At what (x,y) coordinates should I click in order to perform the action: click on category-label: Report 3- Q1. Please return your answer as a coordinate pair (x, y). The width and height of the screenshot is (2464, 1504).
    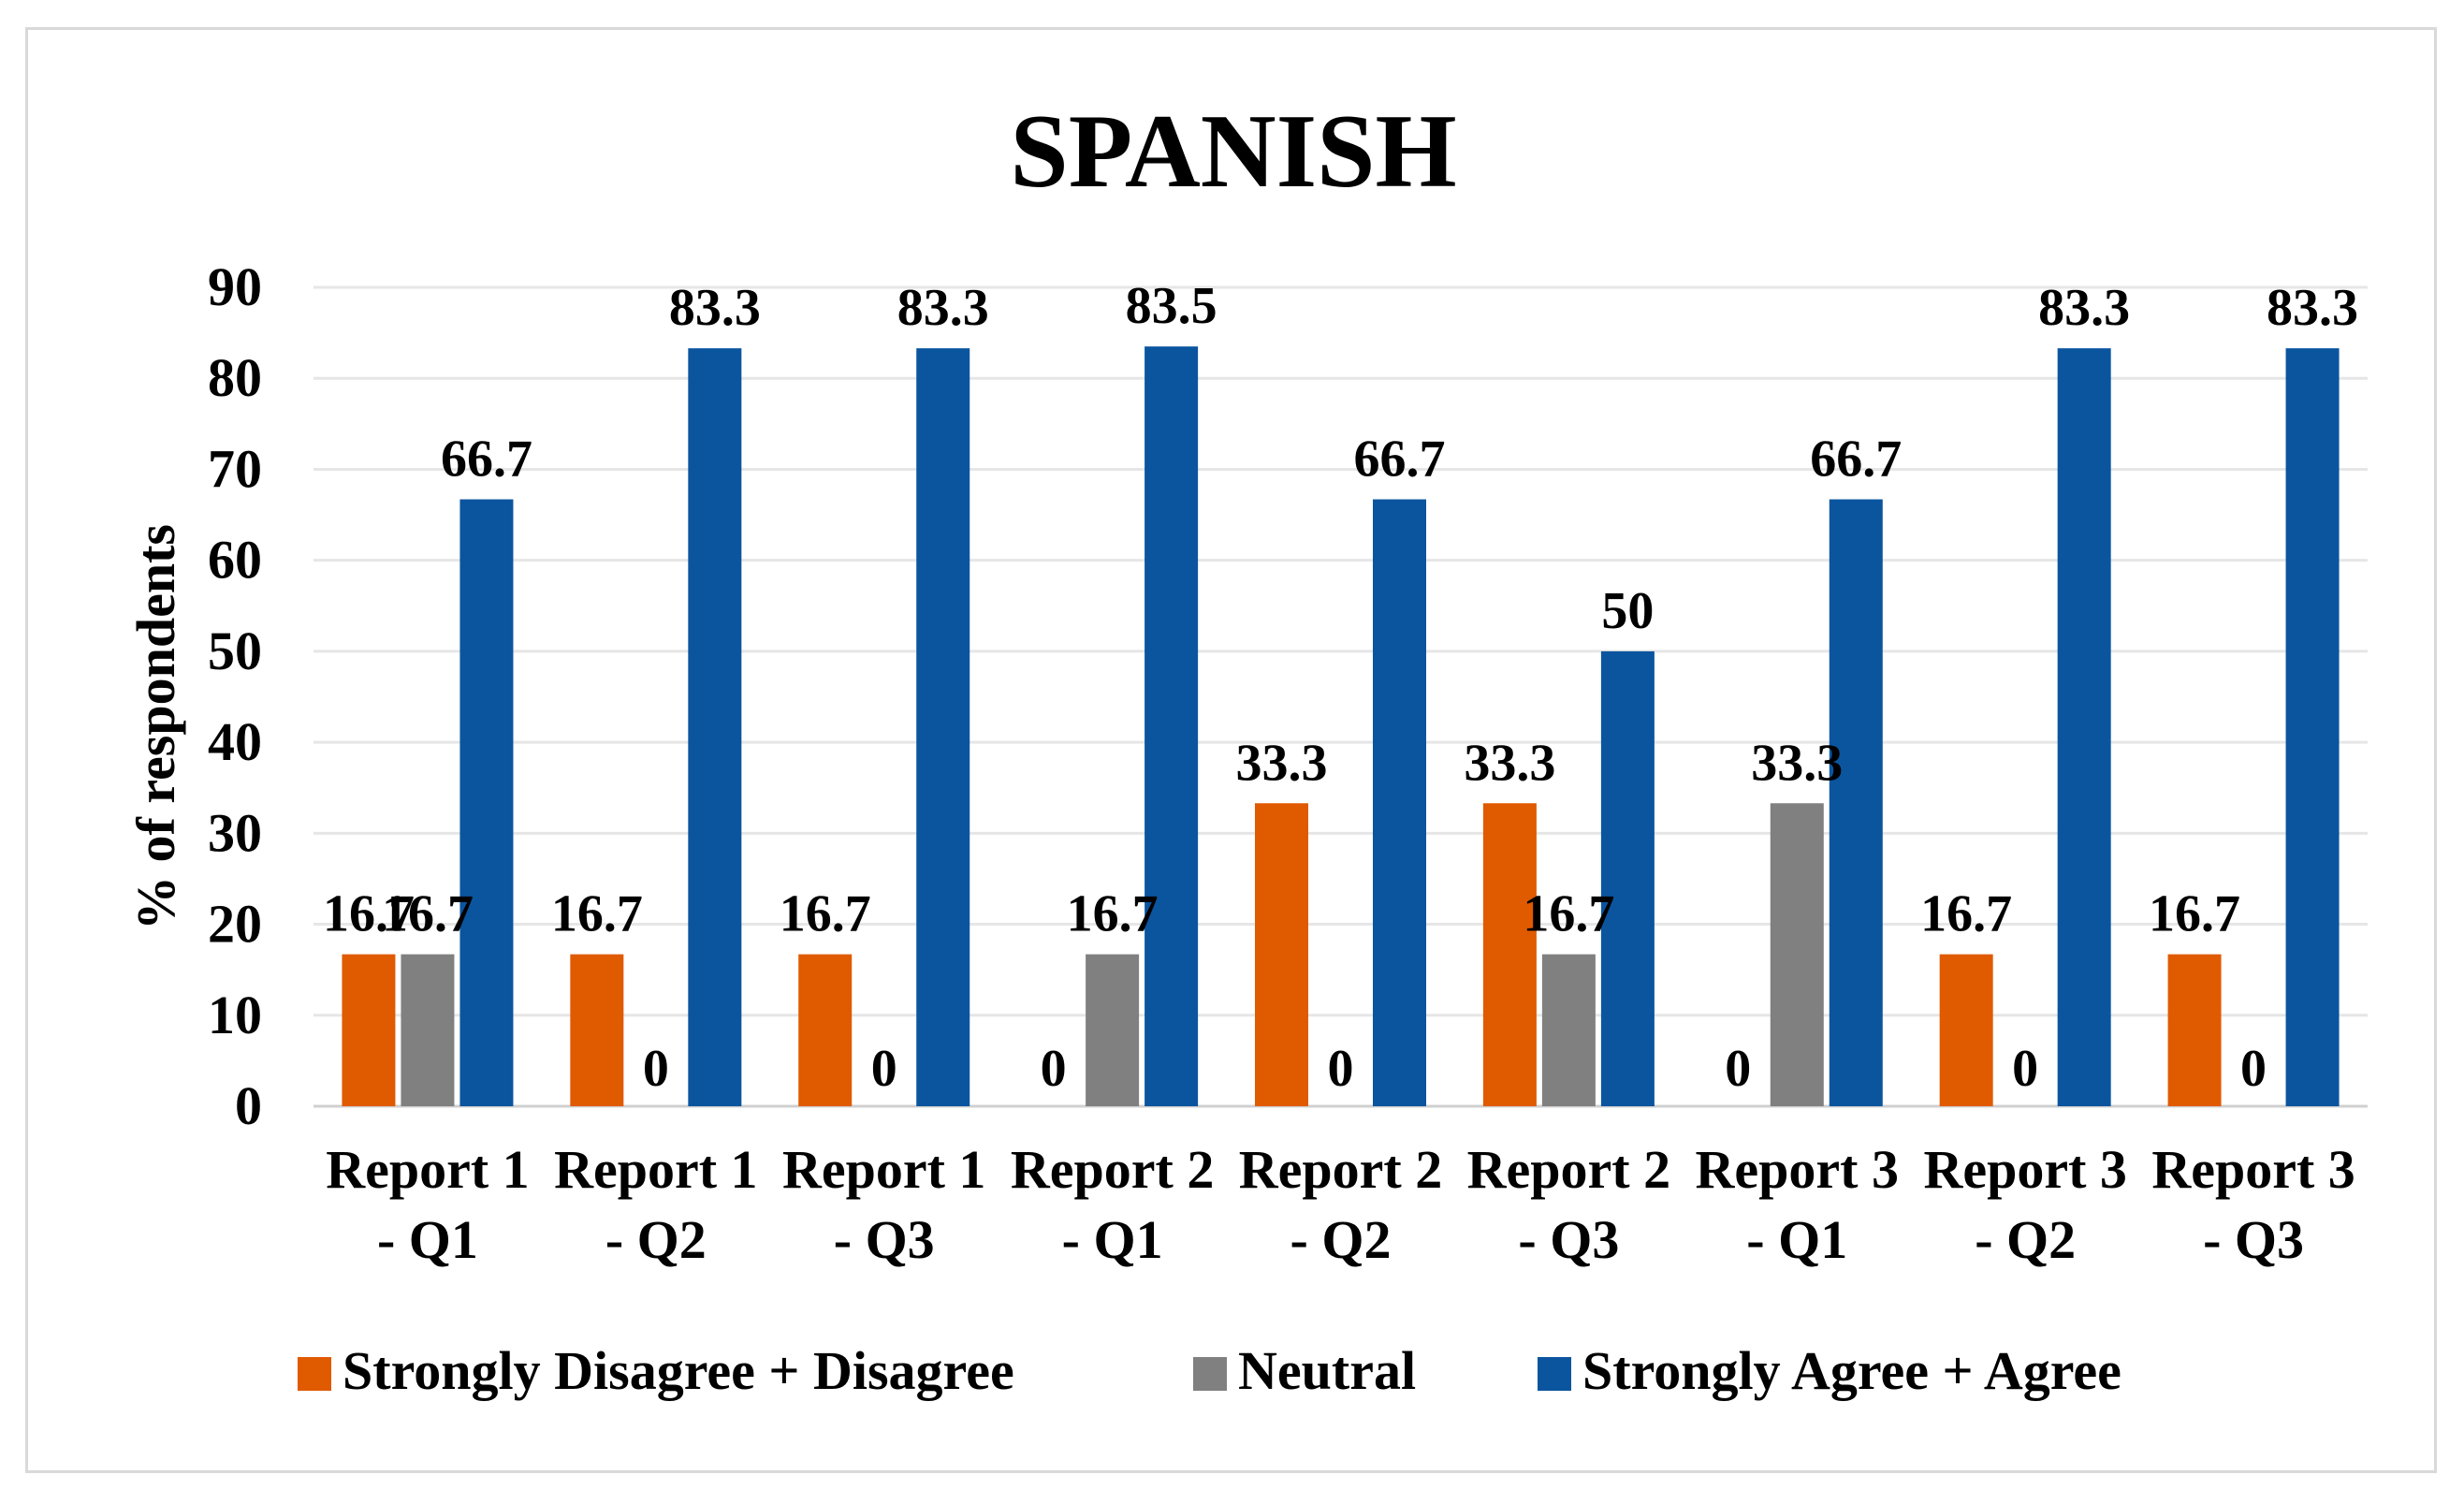
    Looking at the image, I should click on (1798, 1204).